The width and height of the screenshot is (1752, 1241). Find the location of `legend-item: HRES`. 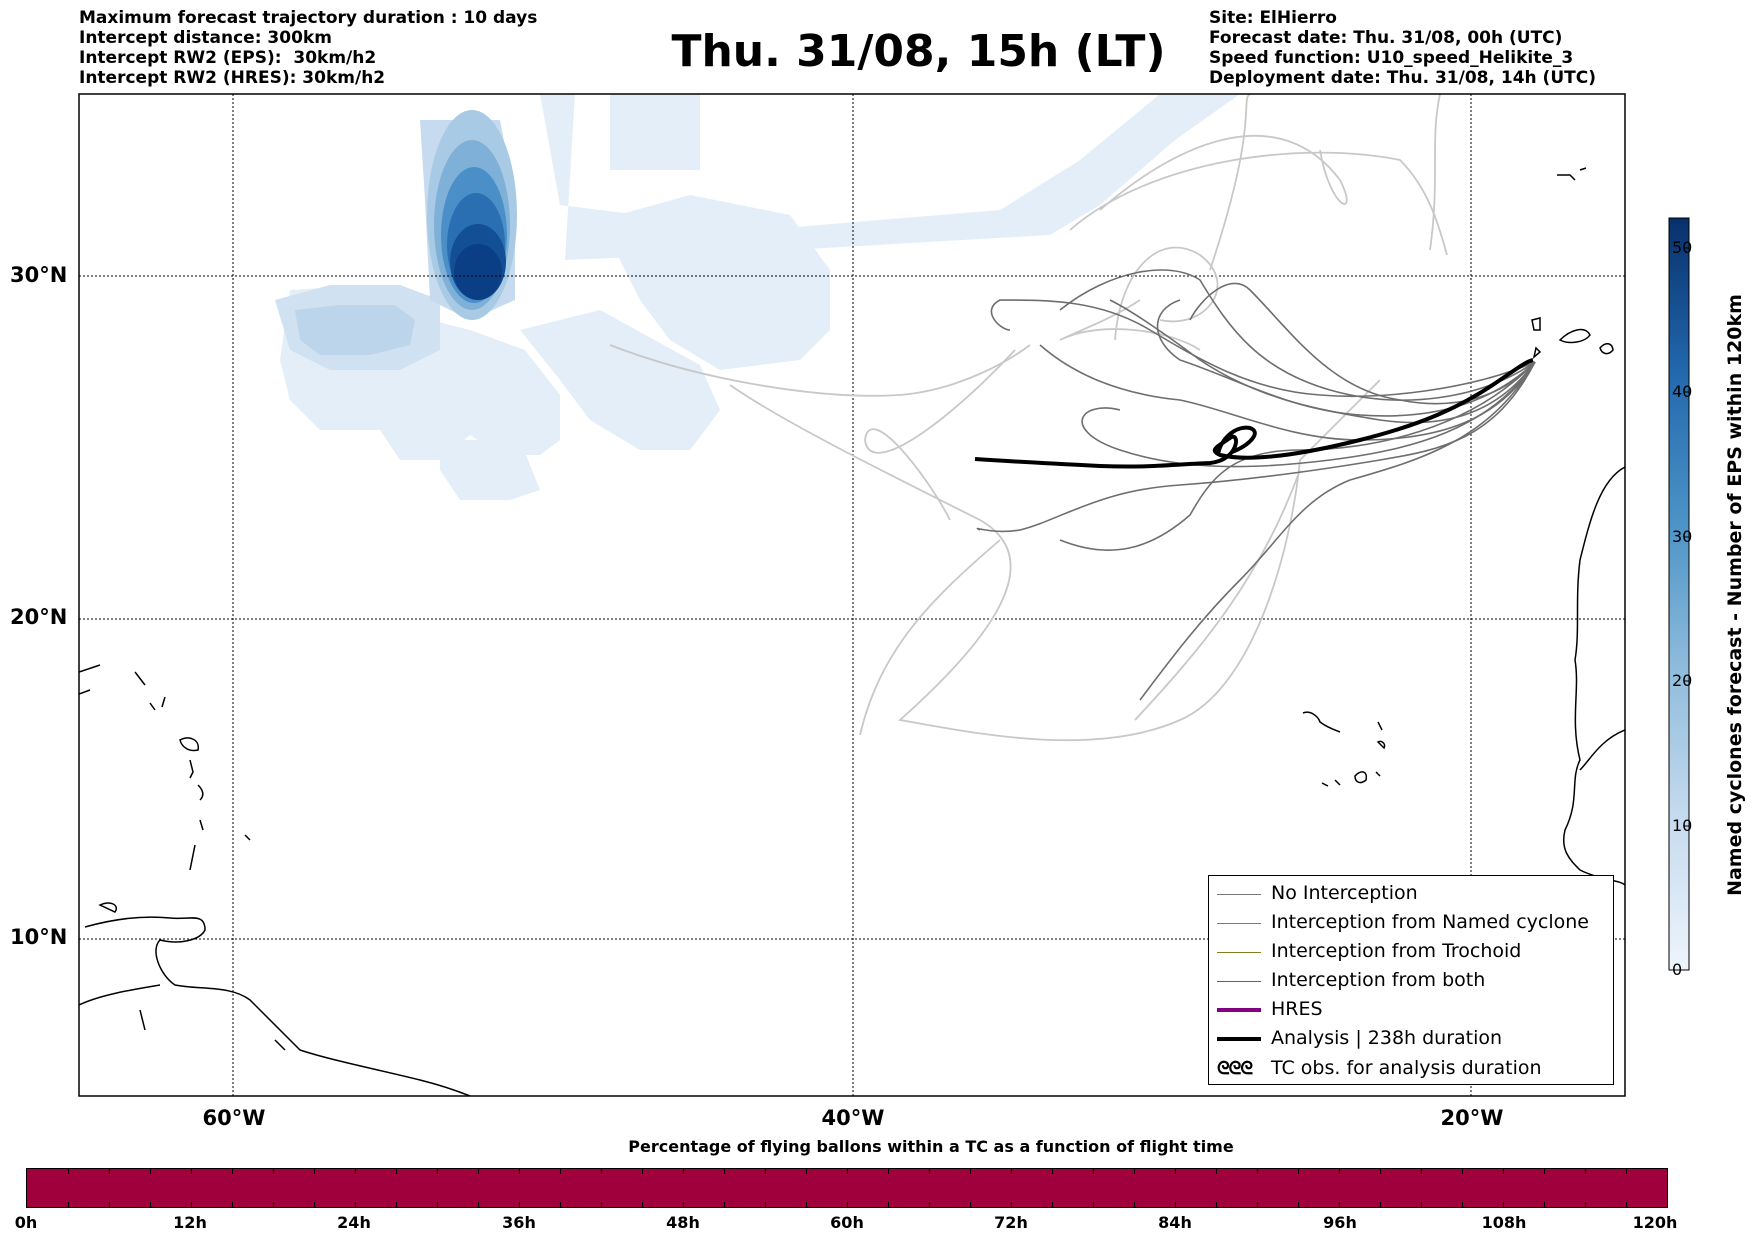

legend-item: HRES is located at coordinates (1411, 1011).